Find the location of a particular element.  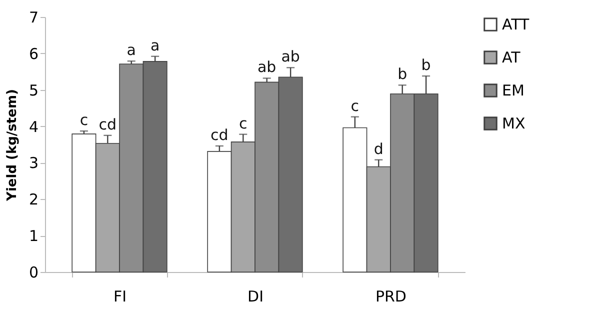

y-tick-label: 1 is located at coordinates (33, 236).